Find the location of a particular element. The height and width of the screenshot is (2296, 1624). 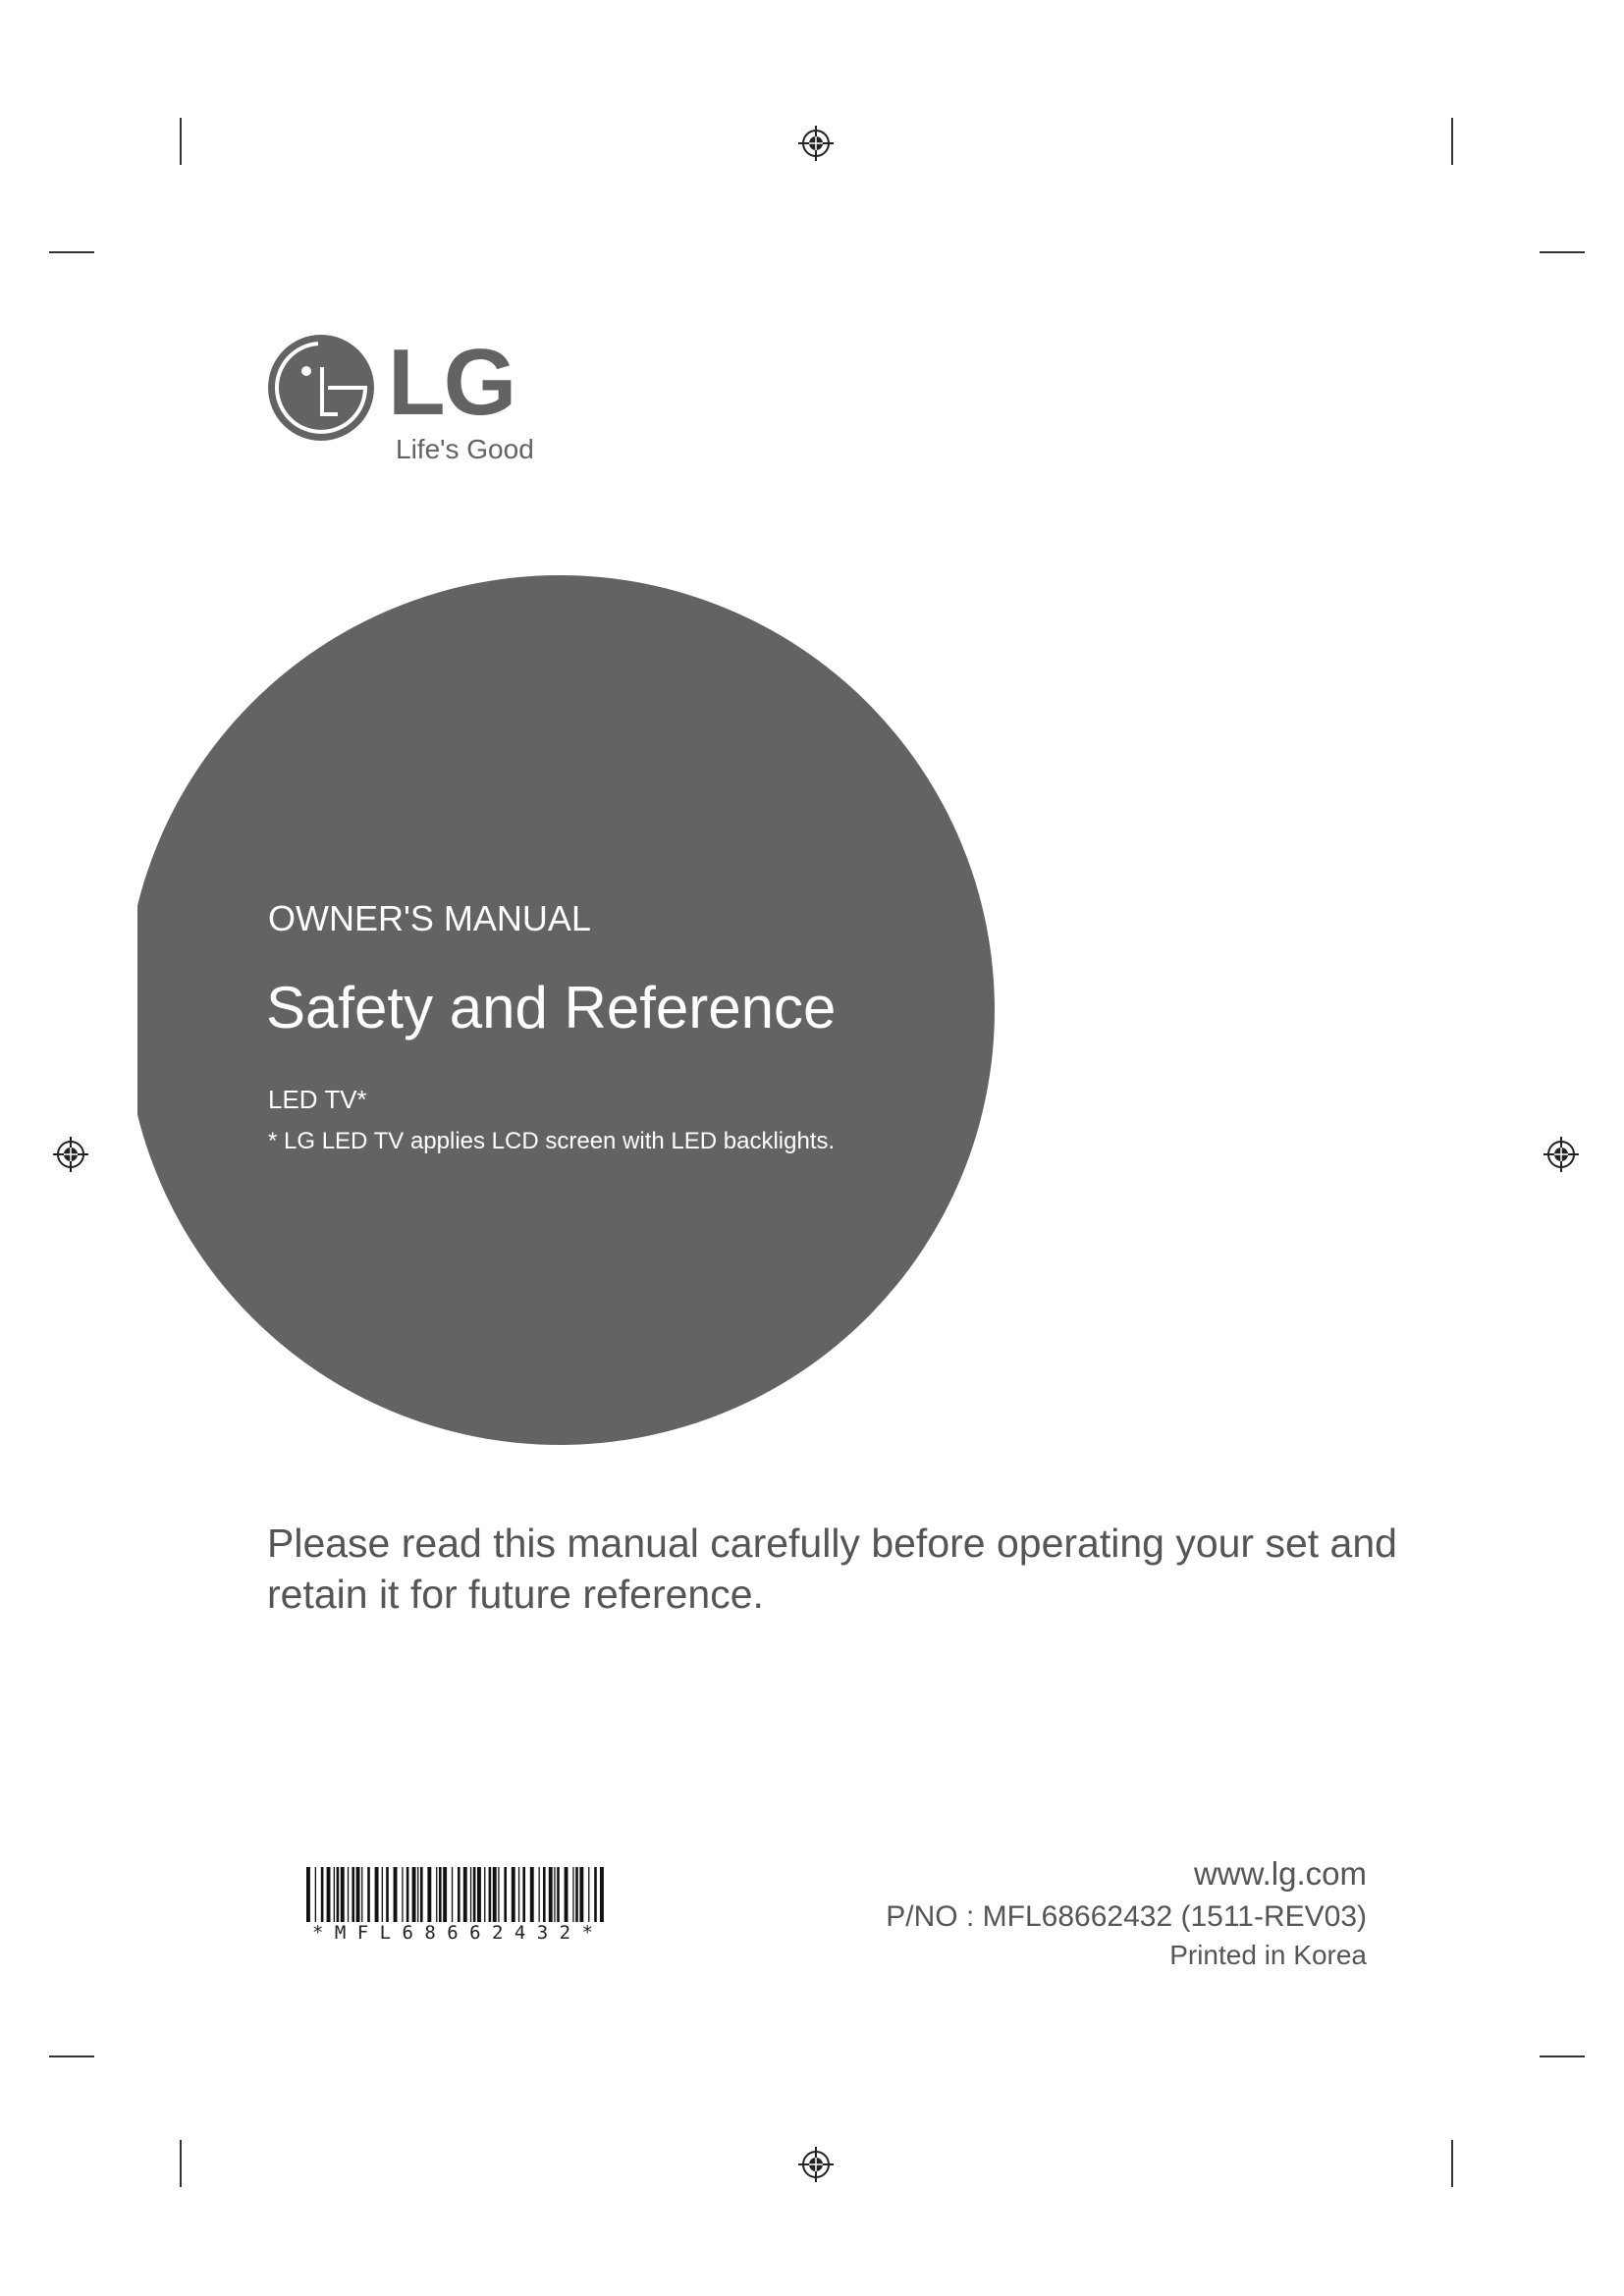

page-title: Safety and Reference is located at coordinates (551, 1008).